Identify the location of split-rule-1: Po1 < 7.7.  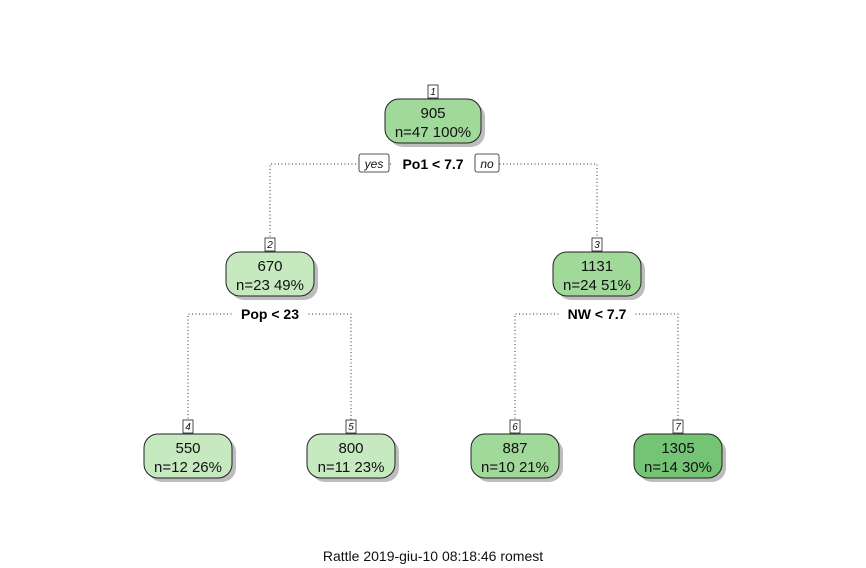
(432, 164).